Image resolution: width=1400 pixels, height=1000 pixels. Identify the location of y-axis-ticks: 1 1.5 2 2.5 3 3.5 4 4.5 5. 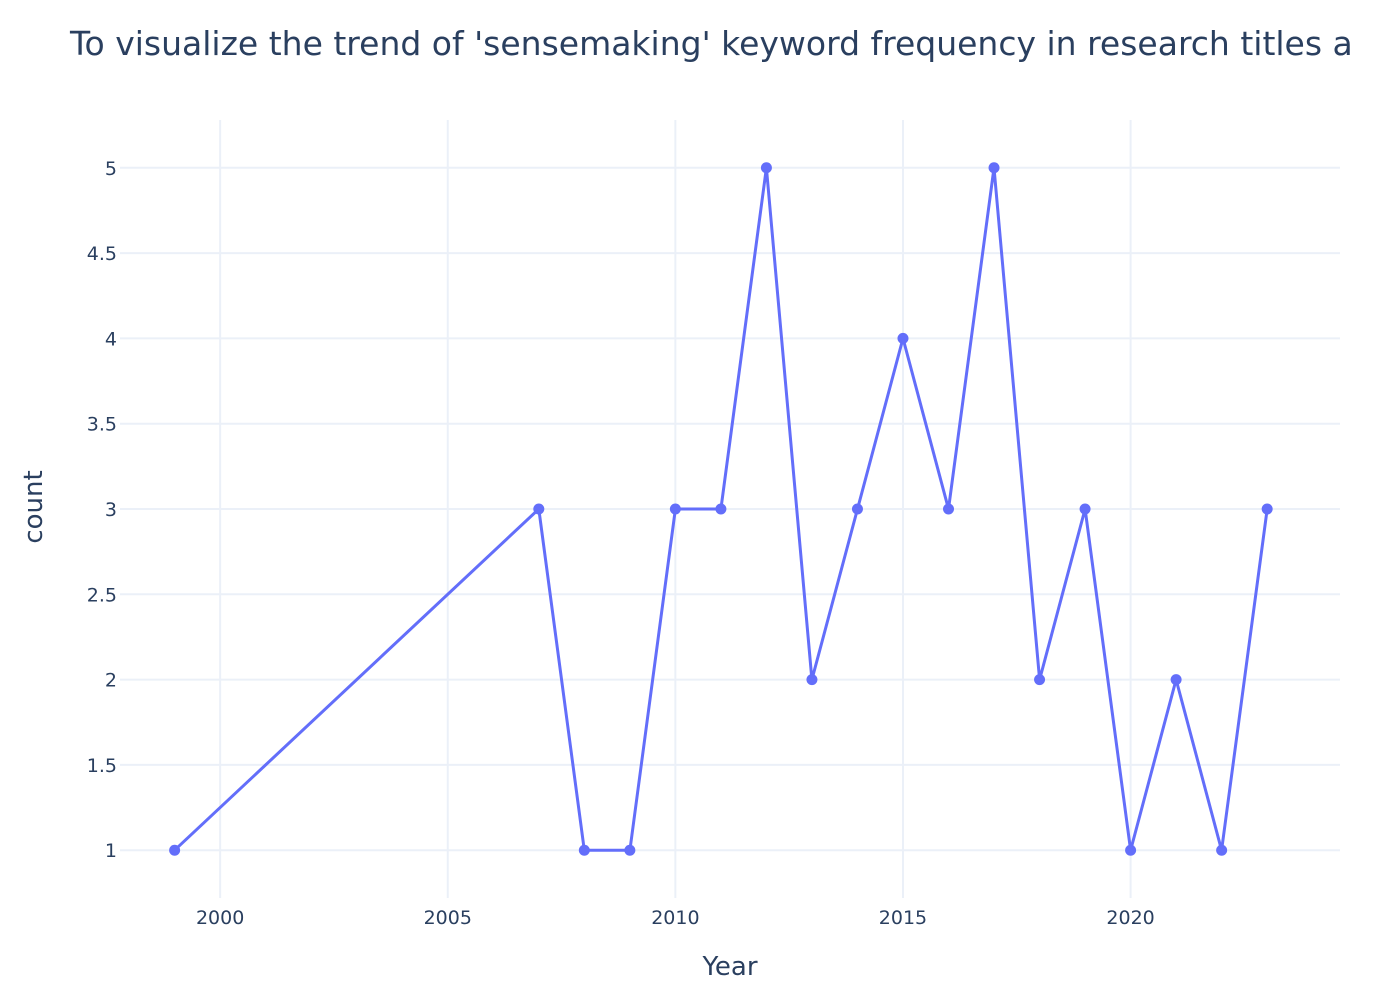
(102, 510).